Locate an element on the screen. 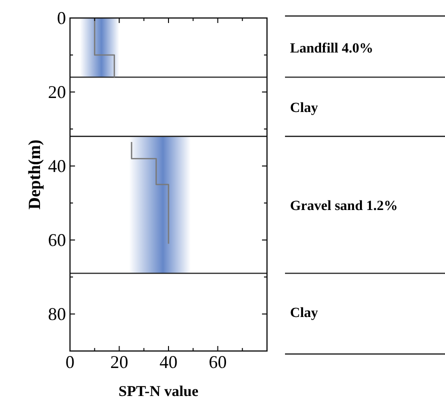 The height and width of the screenshot is (406, 445). y-tick-label: 40 is located at coordinates (57, 166).